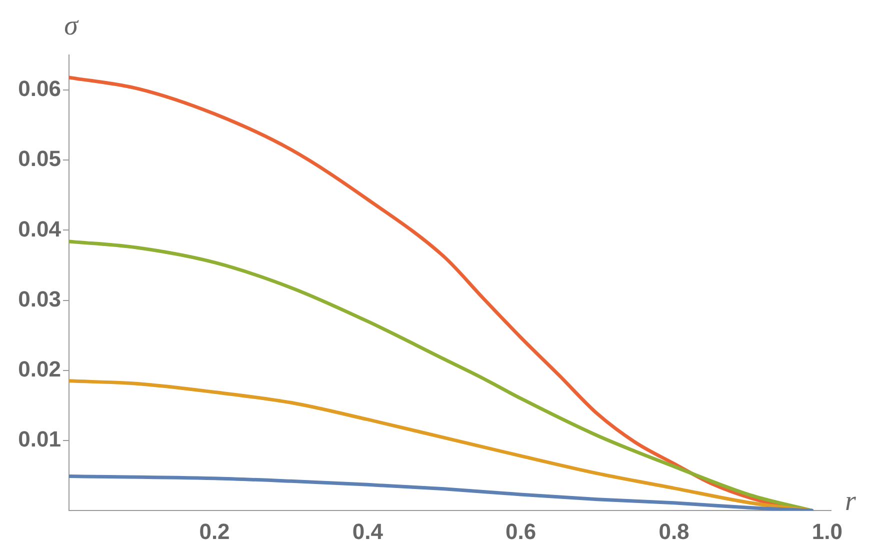 Image resolution: width=871 pixels, height=557 pixels. Describe the element at coordinates (39, 89) in the screenshot. I see `y-tick-label: 0.06` at that location.